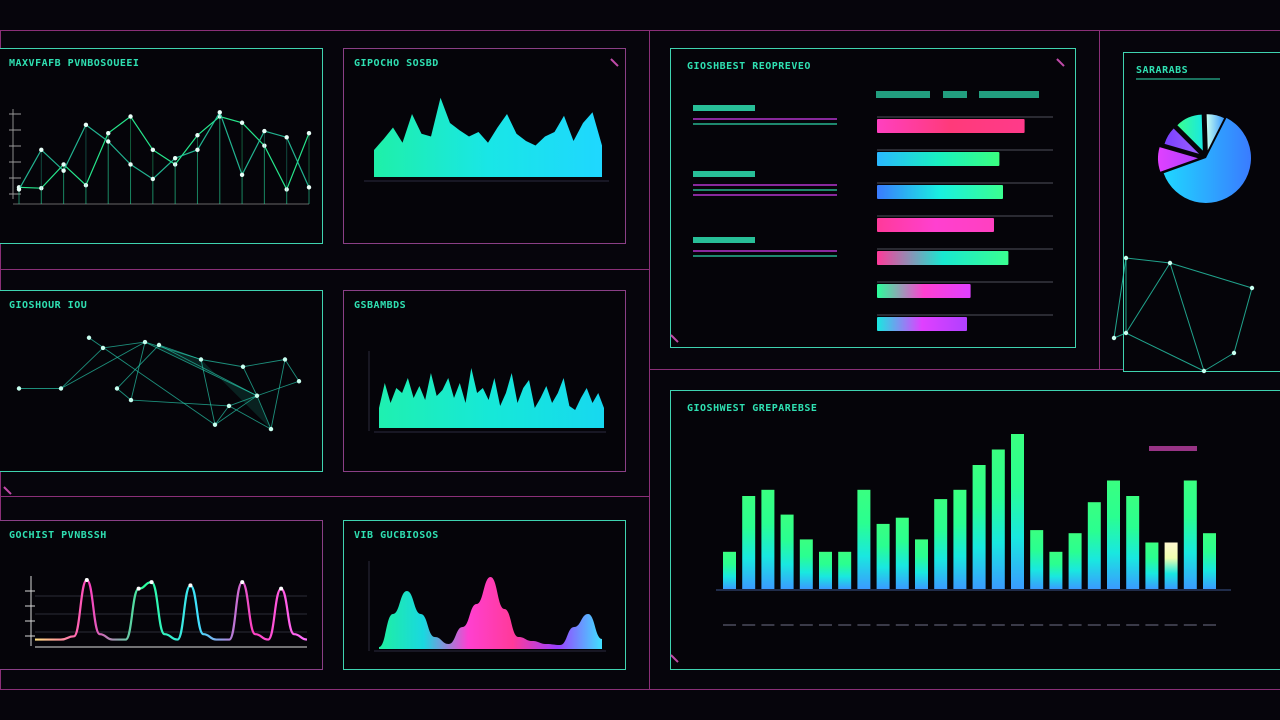 This screenshot has width=1280, height=720. I want to click on line-network-chart, so click(160, 157).